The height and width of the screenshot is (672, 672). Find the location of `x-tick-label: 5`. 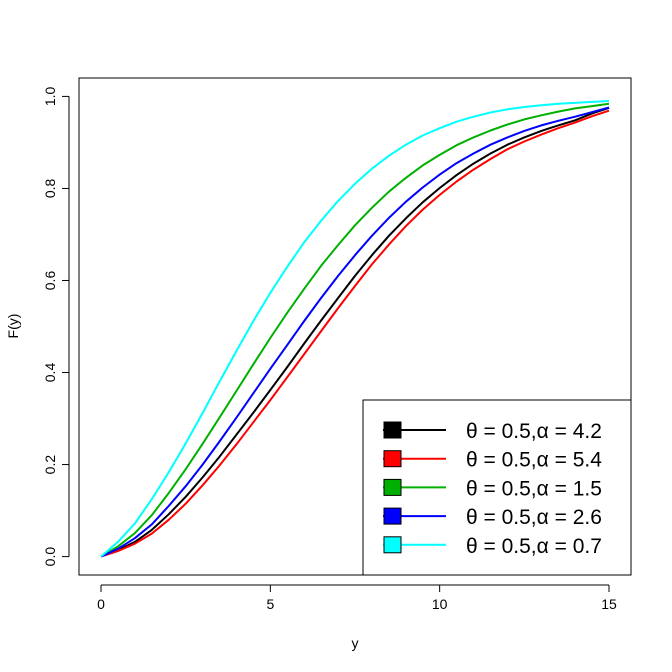

x-tick-label: 5 is located at coordinates (270, 604).